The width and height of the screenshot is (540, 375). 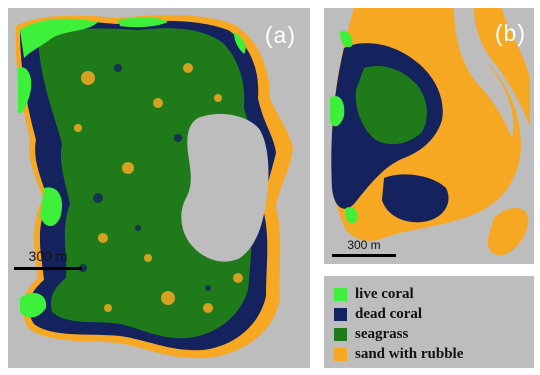 What do you see at coordinates (409, 353) in the screenshot?
I see `legend-label: sand with rubble` at bounding box center [409, 353].